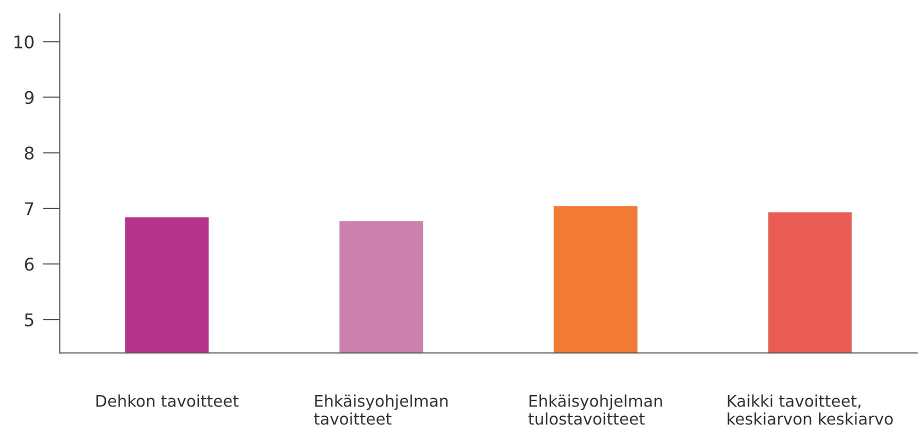  I want to click on x-tick-label: Kaikki tavoitteet, keskiarvon keskiarvo, so click(810, 409).